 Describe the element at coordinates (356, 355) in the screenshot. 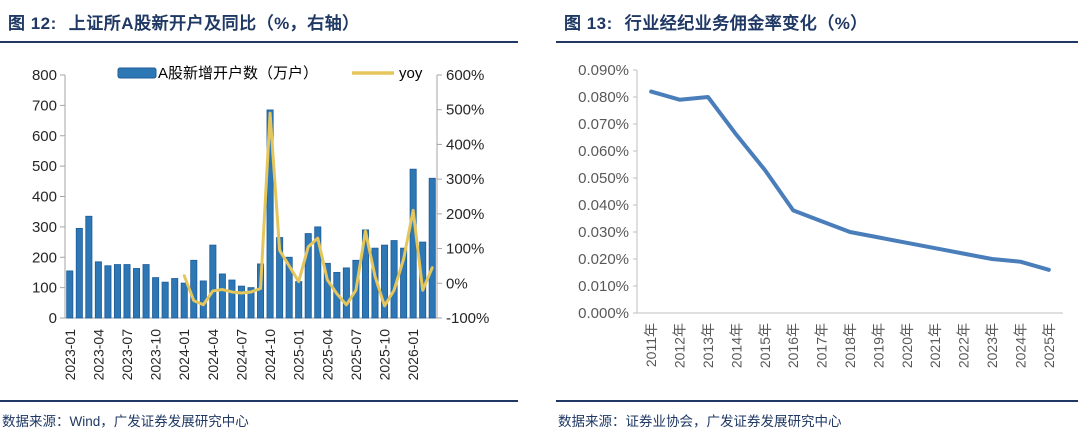

I see `x-axis-tick-label: 2025-07` at that location.